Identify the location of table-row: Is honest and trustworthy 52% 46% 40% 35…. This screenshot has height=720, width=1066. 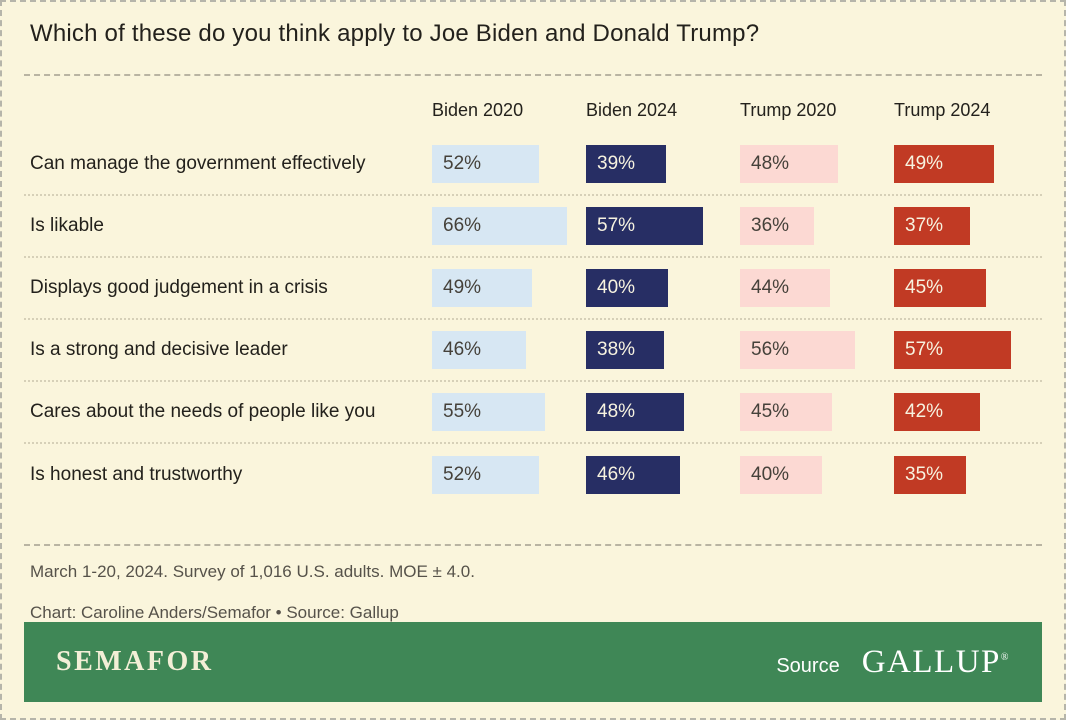
(533, 475).